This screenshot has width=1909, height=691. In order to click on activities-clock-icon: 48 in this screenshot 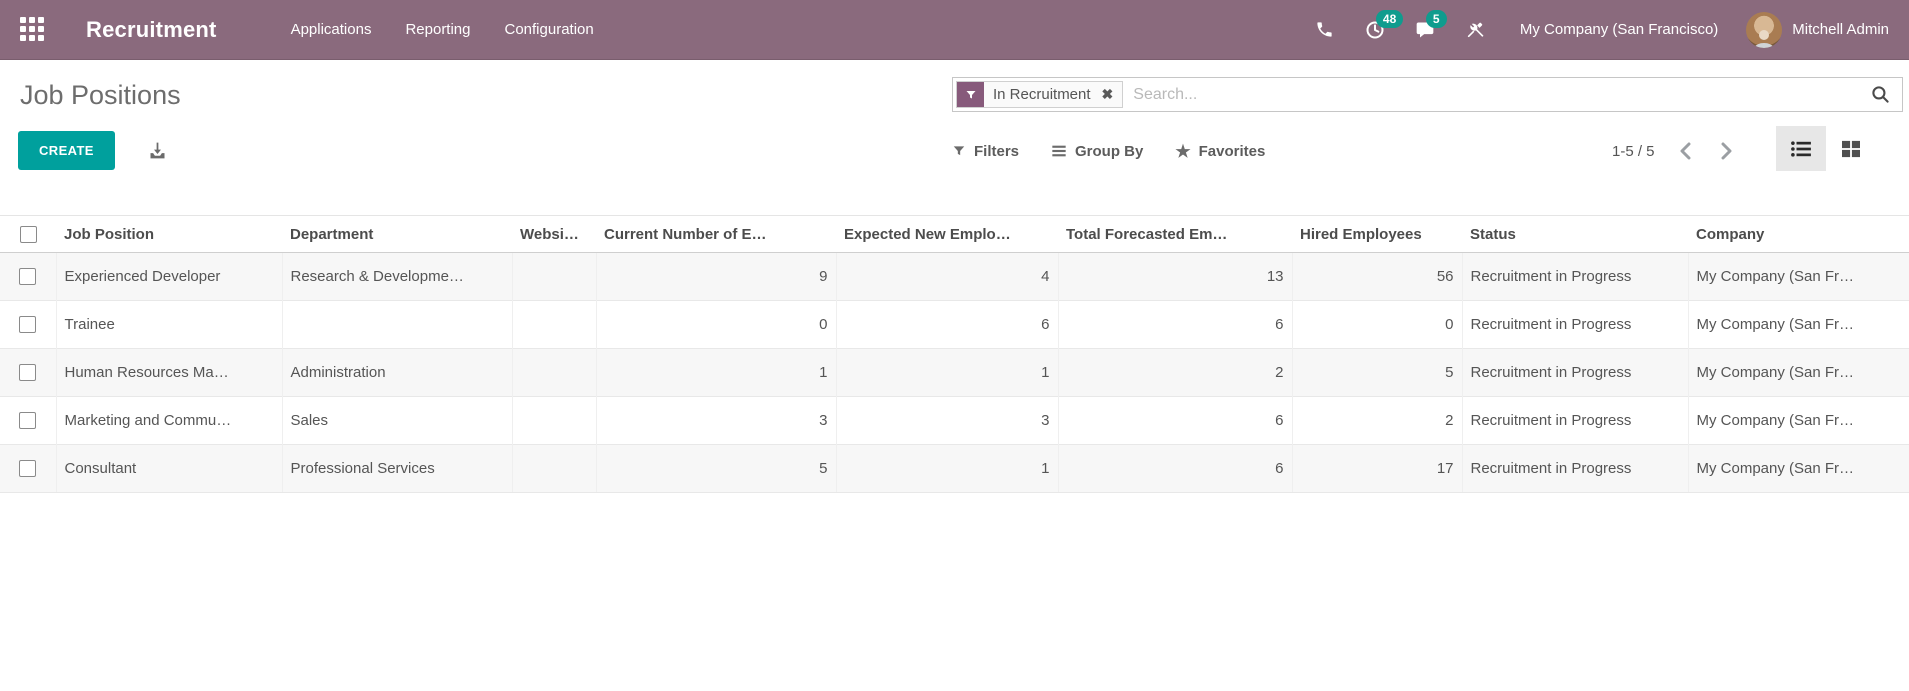, I will do `click(1384, 25)`.